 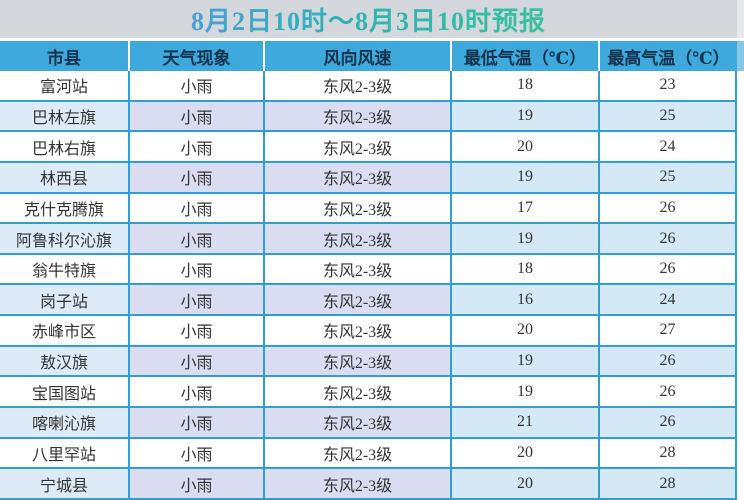 I want to click on cell-city: 阿鲁科尔沁旗, so click(x=64, y=238).